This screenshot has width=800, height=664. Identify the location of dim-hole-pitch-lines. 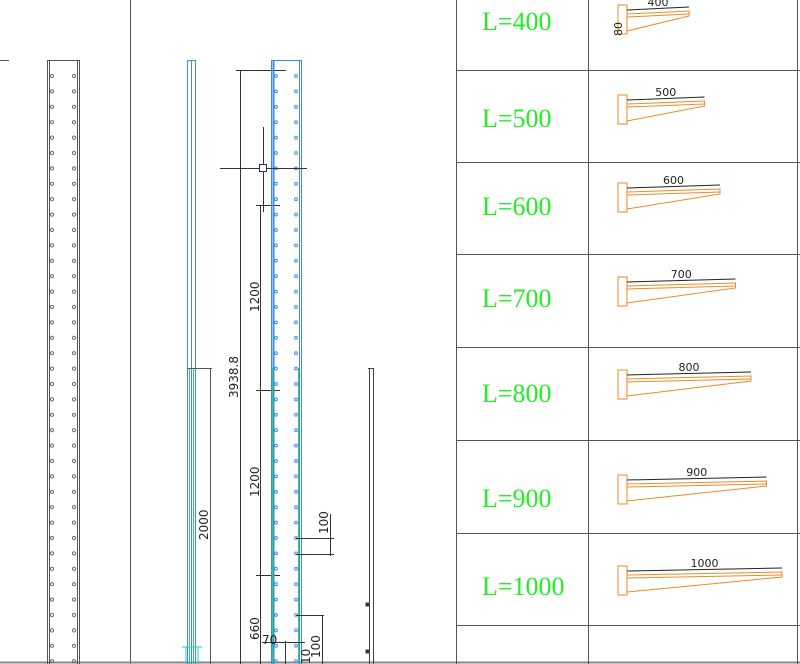
(298, 589).